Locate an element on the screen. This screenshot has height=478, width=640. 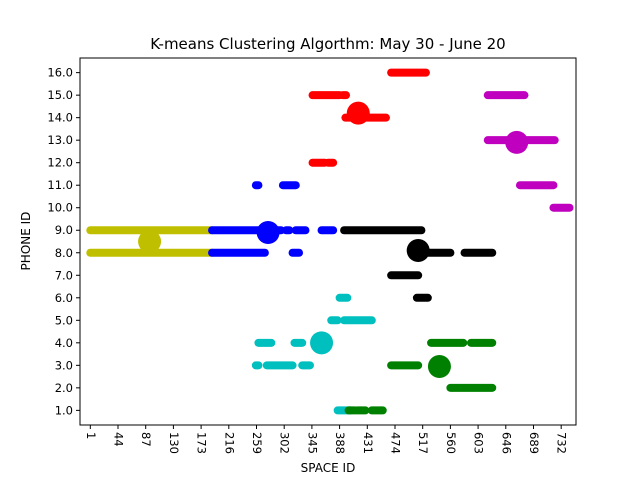
x-tick-label: 689 is located at coordinates (534, 443).